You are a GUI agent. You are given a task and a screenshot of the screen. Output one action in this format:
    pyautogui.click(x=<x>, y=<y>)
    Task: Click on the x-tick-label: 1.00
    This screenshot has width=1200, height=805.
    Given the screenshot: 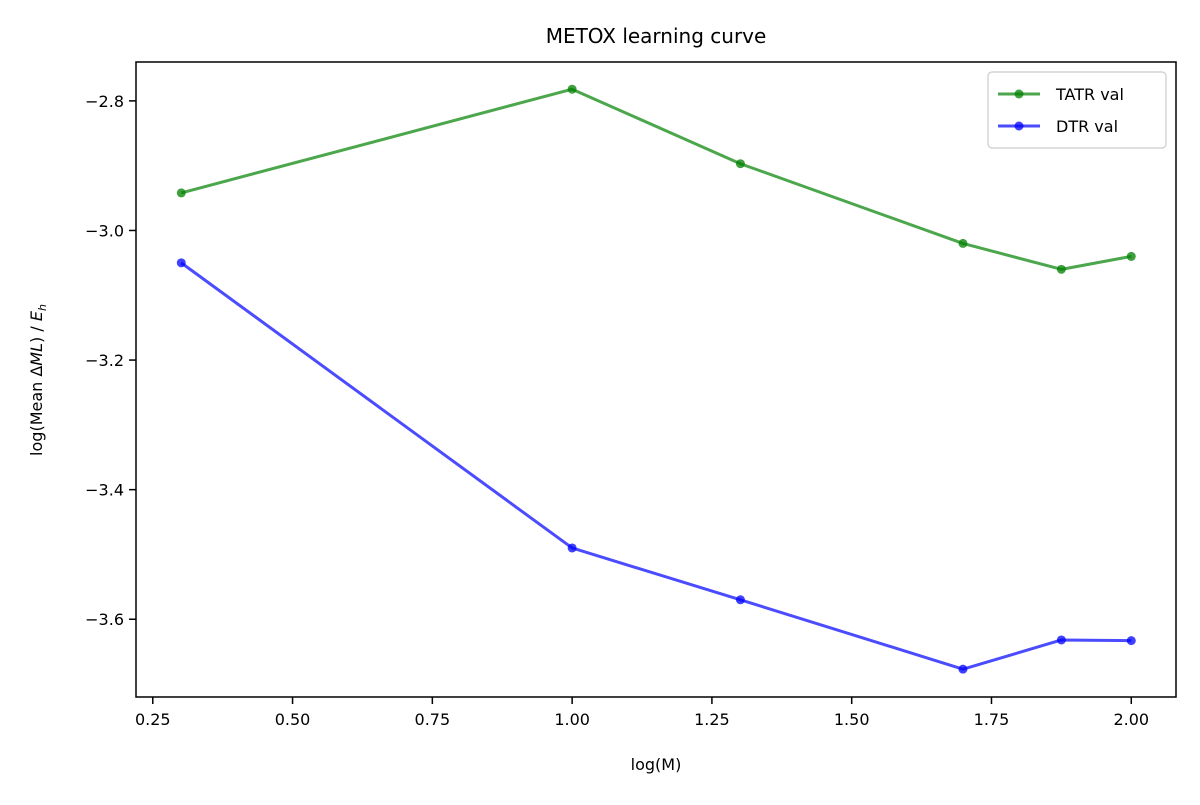 What is the action you would take?
    pyautogui.click(x=572, y=719)
    